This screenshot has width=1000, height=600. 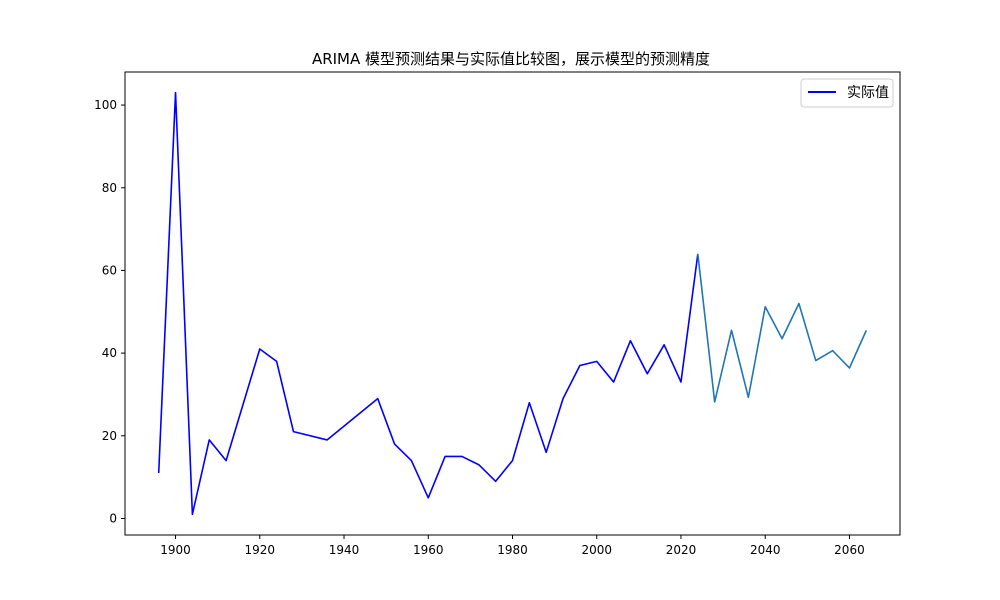 I want to click on legend-box, so click(x=847, y=93).